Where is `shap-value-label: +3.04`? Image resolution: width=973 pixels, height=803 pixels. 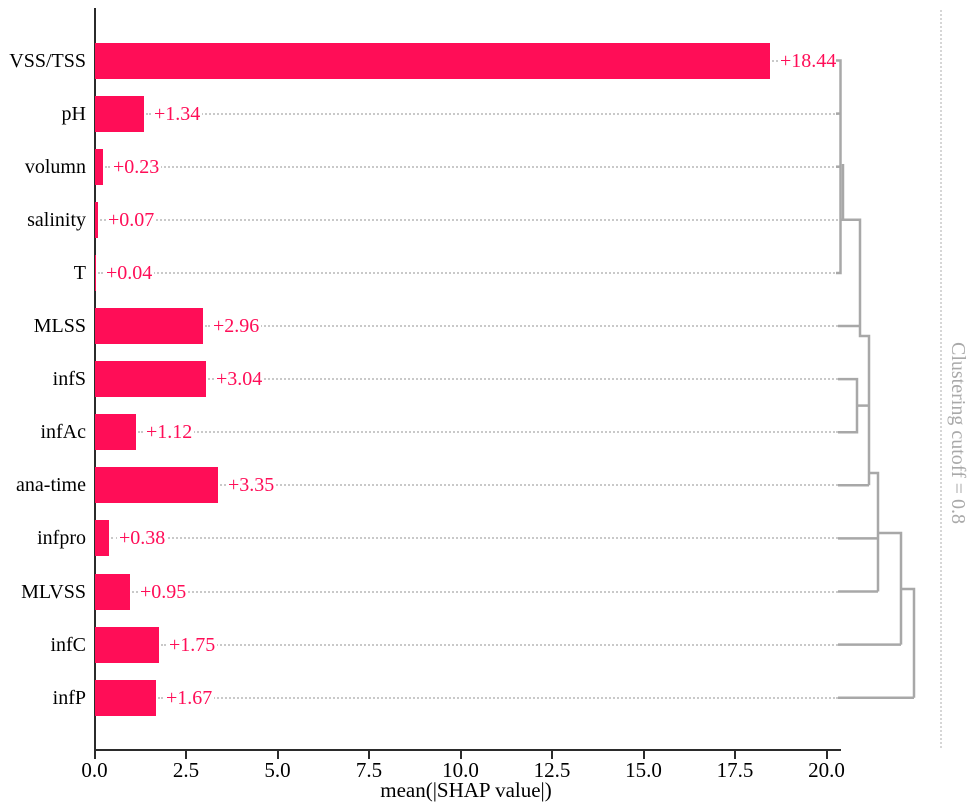 shap-value-label: +3.04 is located at coordinates (239, 379).